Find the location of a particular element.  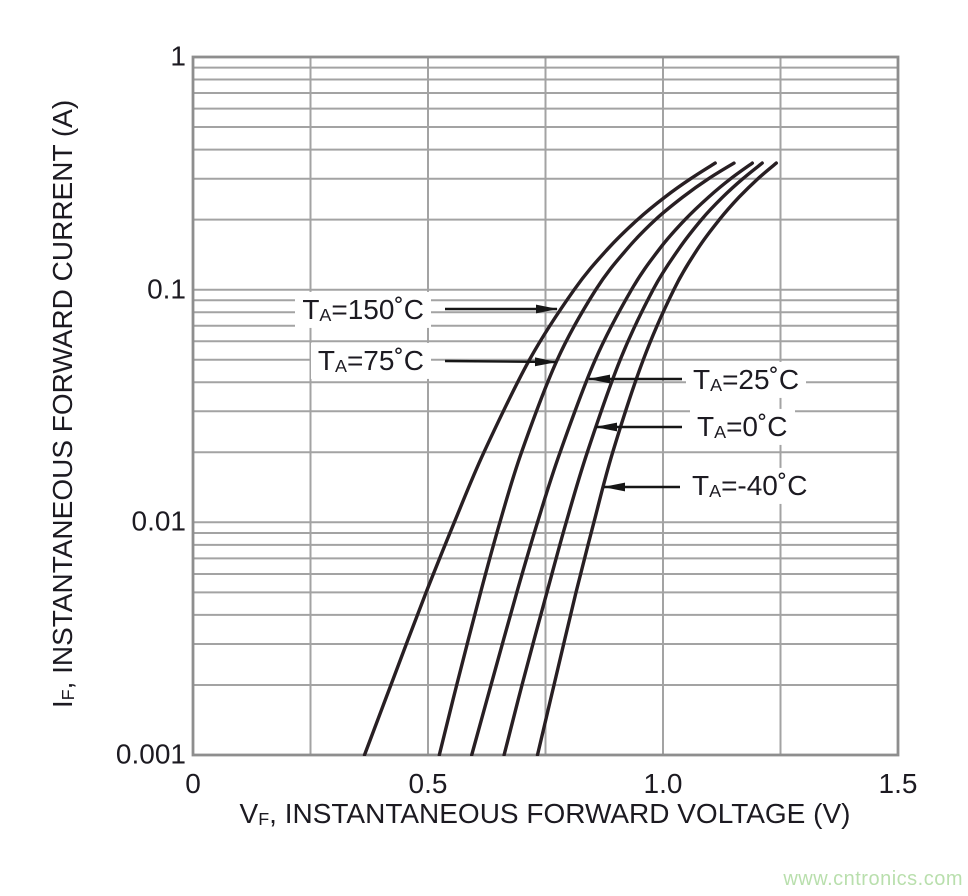

x-tick-label-1.5: 1.5 is located at coordinates (898, 783).